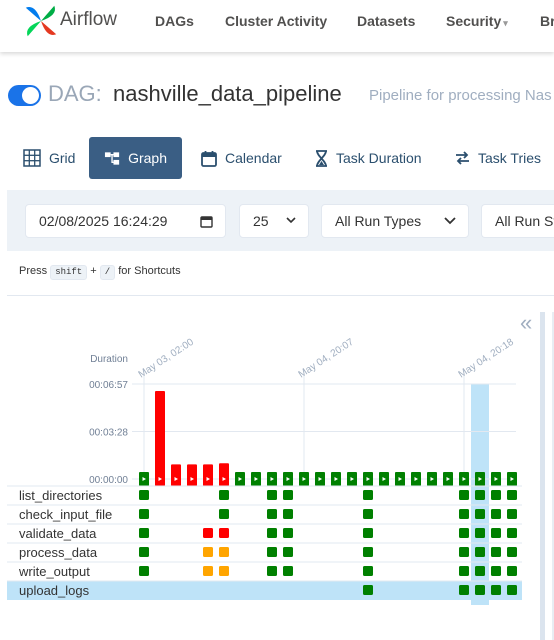 This screenshot has height=640, width=554. I want to click on nav-security: Security ▾, so click(477, 21).